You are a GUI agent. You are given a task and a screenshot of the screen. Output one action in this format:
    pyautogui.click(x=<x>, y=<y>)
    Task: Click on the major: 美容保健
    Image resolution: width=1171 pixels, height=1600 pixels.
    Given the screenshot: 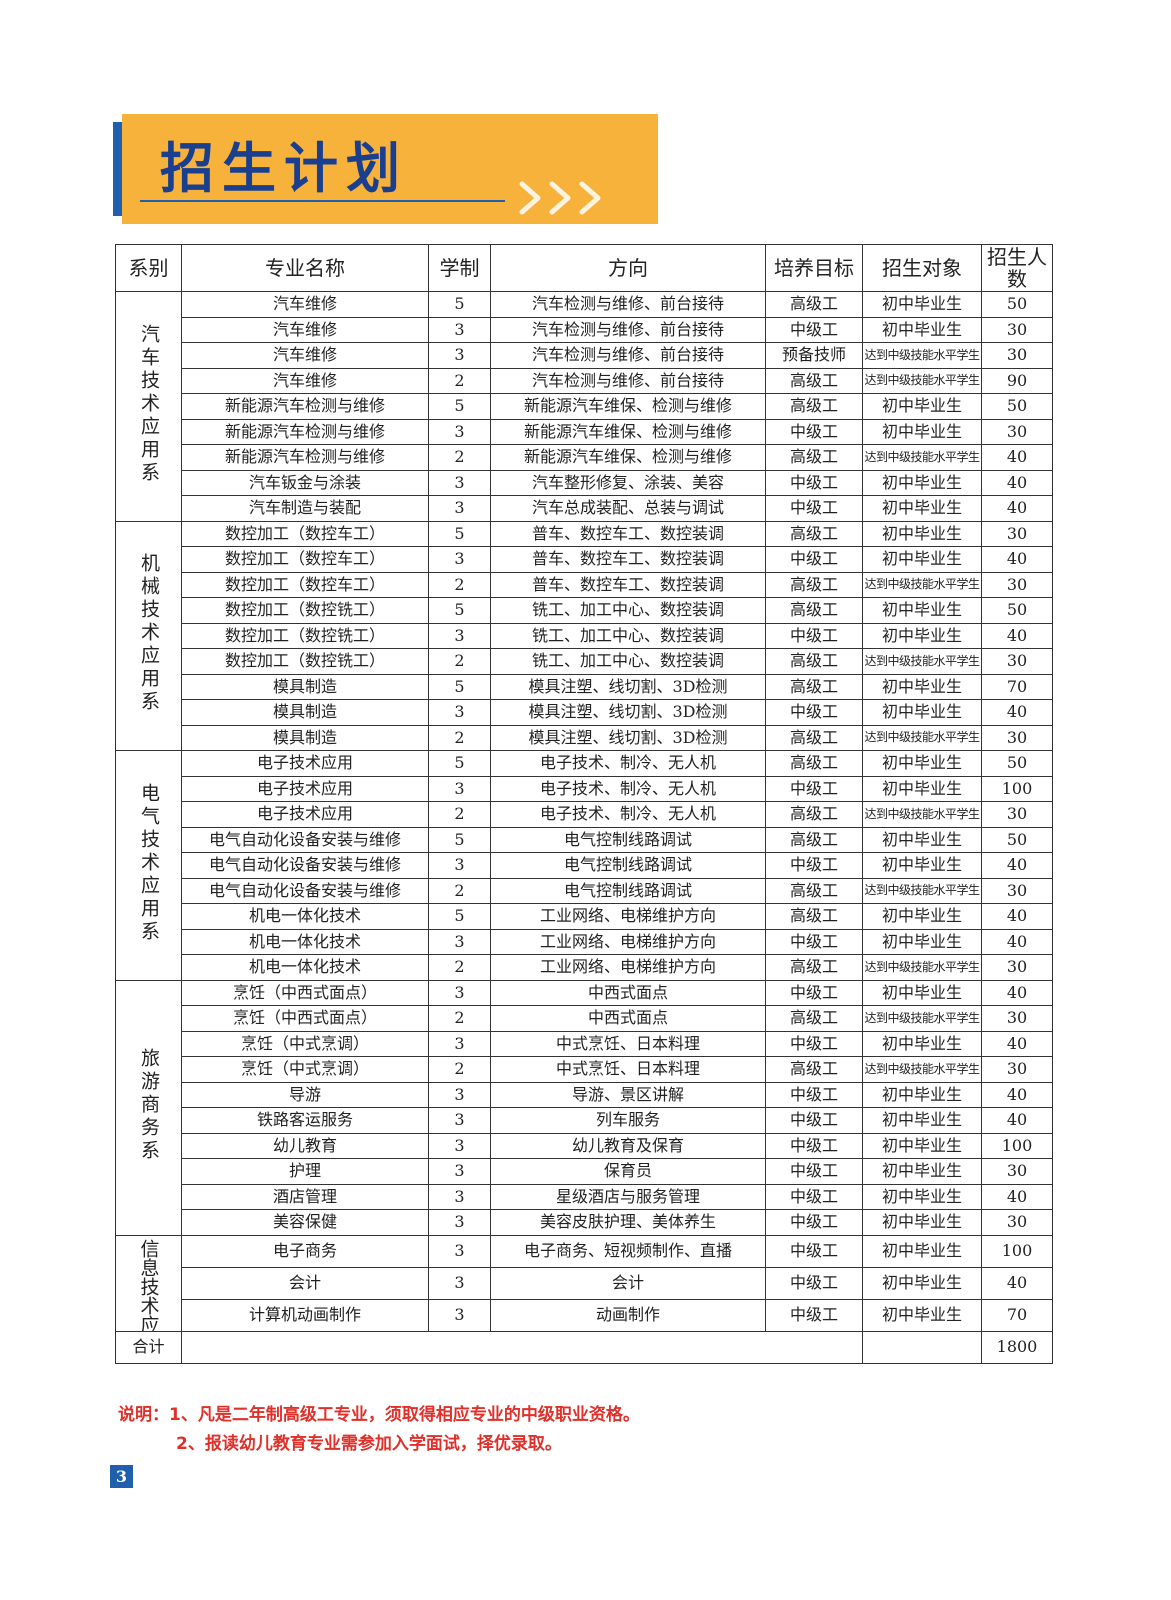 What is the action you would take?
    pyautogui.click(x=305, y=1222)
    